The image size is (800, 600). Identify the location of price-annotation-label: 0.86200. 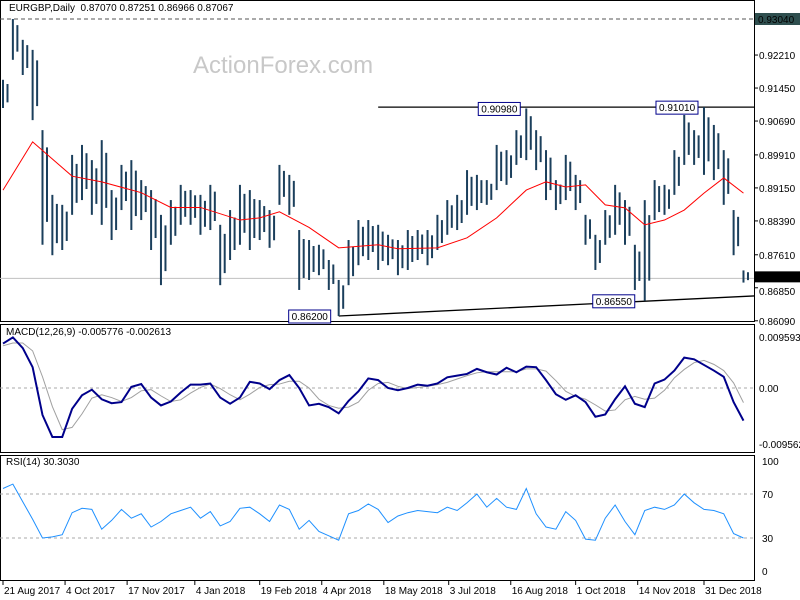
(310, 317).